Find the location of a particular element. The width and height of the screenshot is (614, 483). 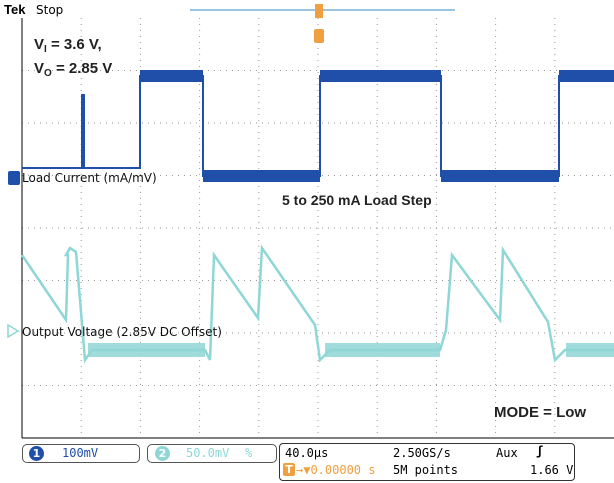

channel1-scale-box is located at coordinates (81, 453).